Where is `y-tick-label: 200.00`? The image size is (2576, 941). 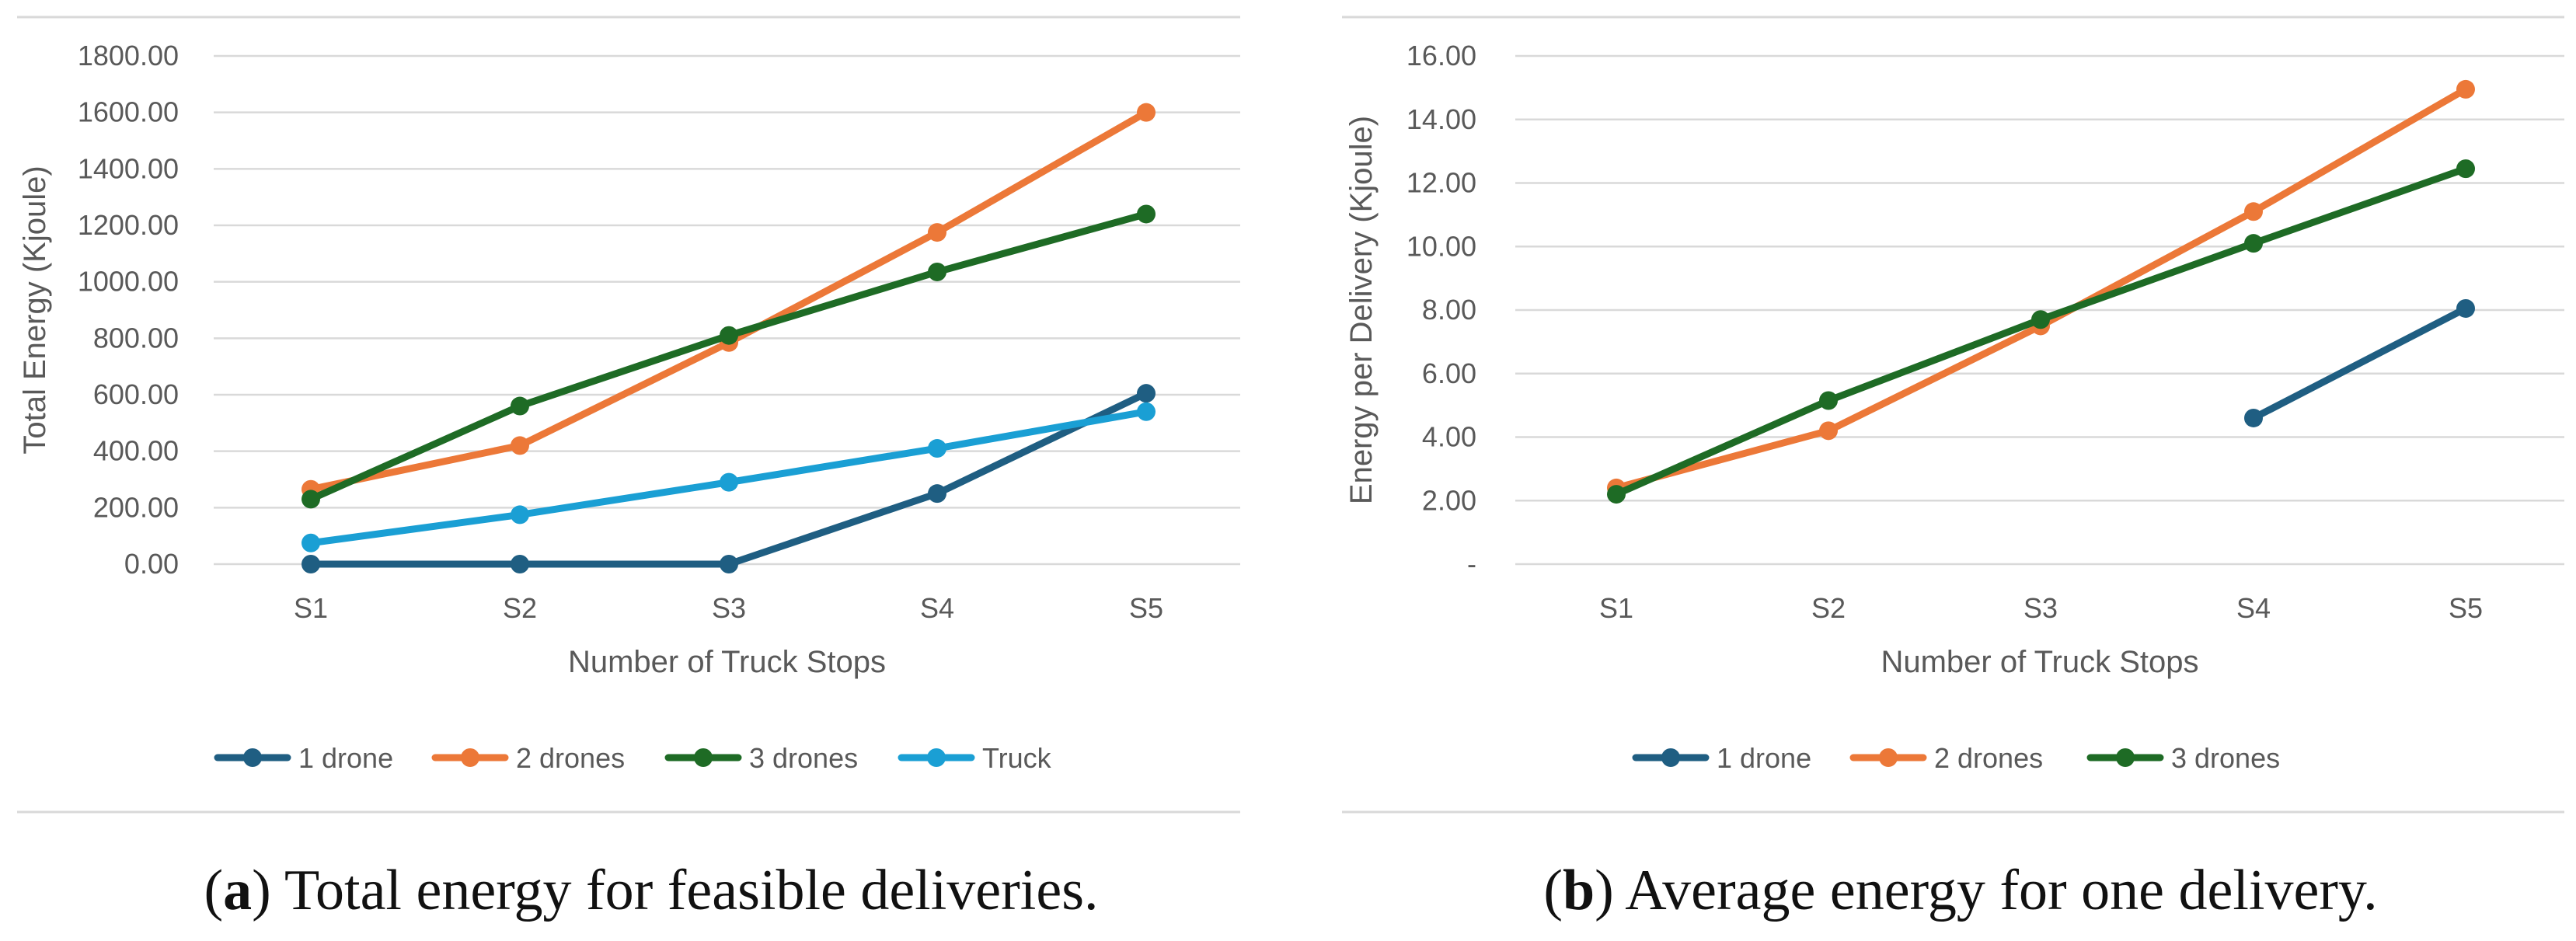
y-tick-label: 200.00 is located at coordinates (136, 507).